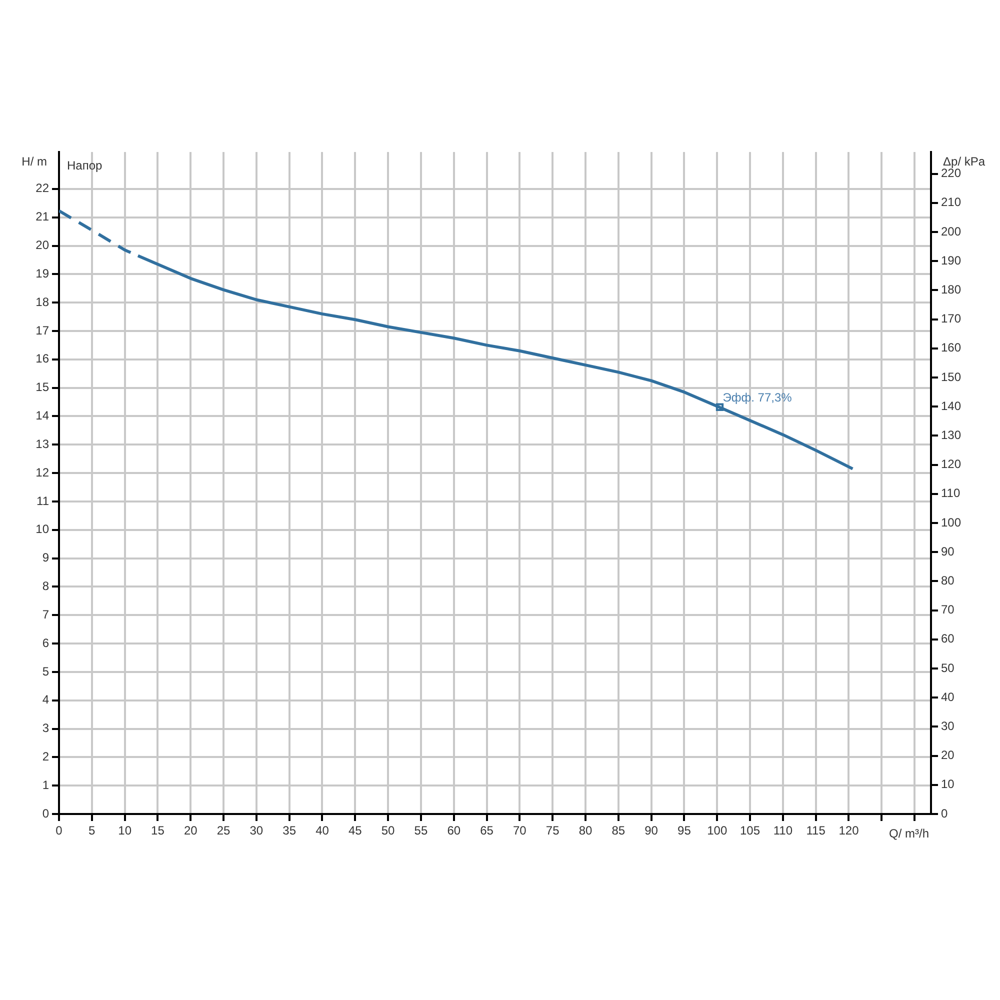 Image resolution: width=1000 pixels, height=1000 pixels. Describe the element at coordinates (951, 377) in the screenshot. I see `y2-tick-label: 150` at that location.